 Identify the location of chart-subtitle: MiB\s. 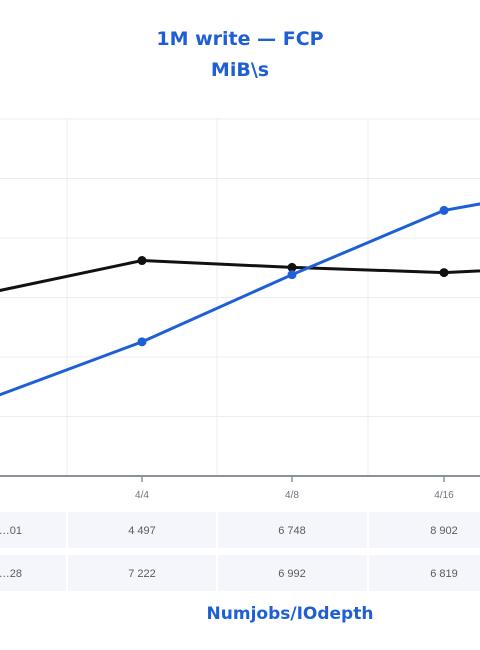
(240, 70).